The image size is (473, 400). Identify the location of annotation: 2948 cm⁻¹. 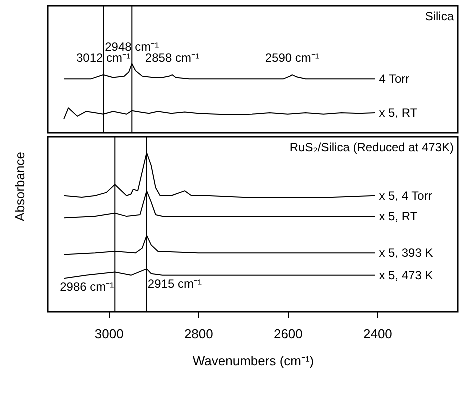
(132, 47).